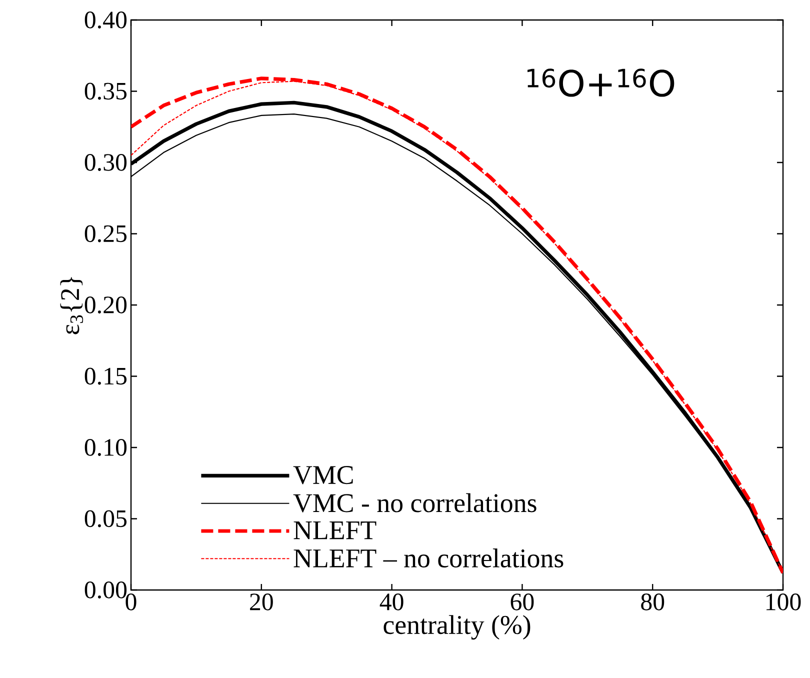  Describe the element at coordinates (392, 602) in the screenshot. I see `x-tick-label: 40` at that location.